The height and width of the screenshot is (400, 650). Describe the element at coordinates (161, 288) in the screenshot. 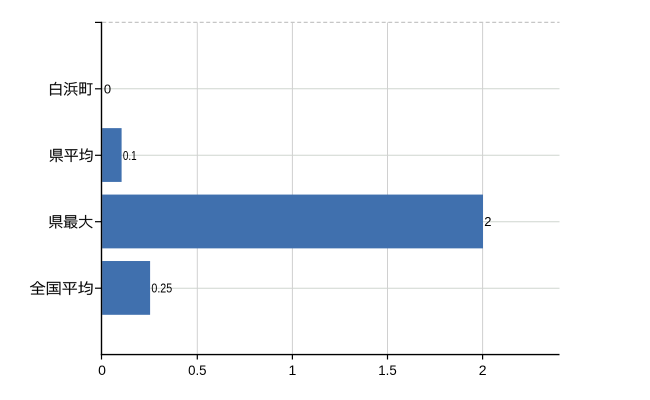

I see `svg-text: 0.25` at that location.